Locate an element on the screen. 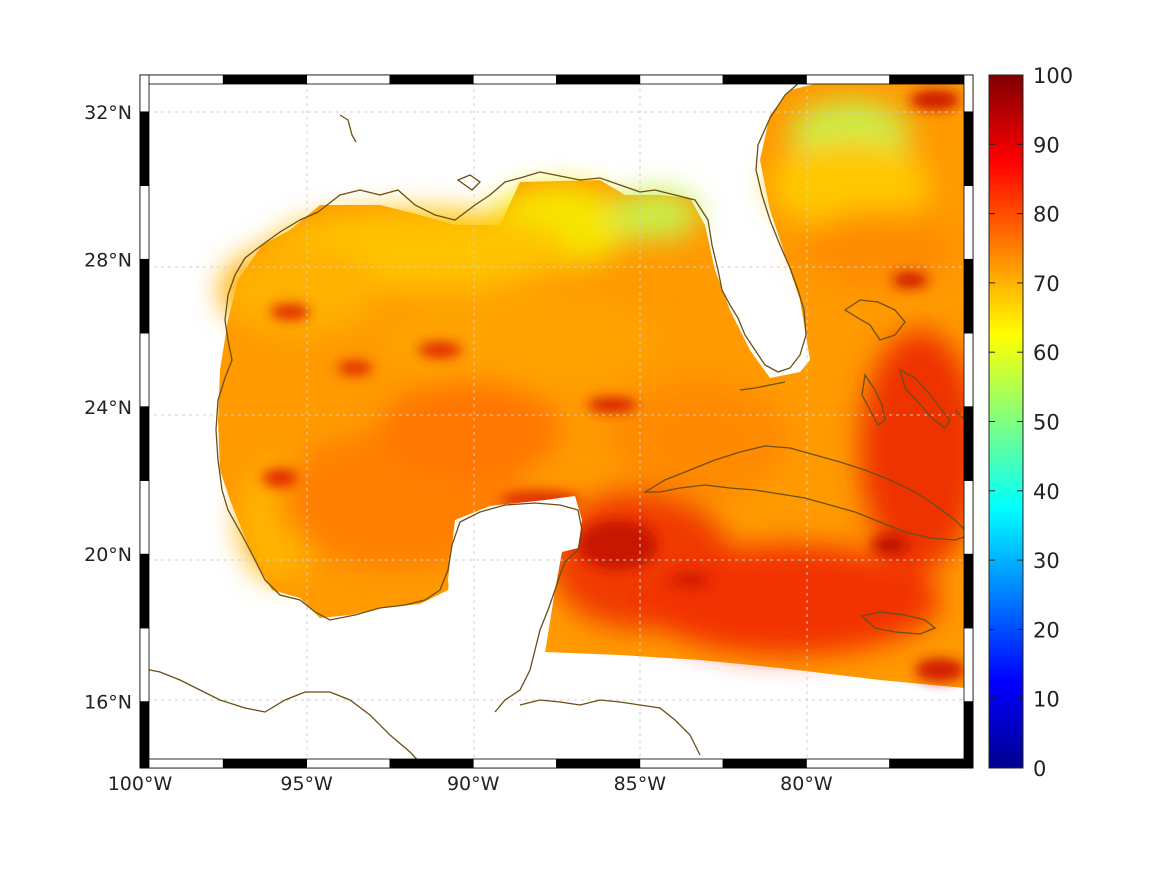 This screenshot has height=875, width=1167. colorbar-tick-label: 30 is located at coordinates (1046, 561).